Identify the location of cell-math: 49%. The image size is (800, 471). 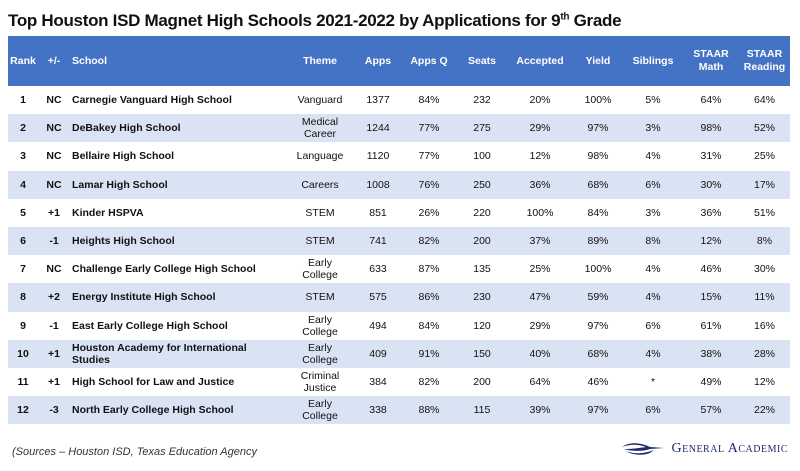
(711, 381).